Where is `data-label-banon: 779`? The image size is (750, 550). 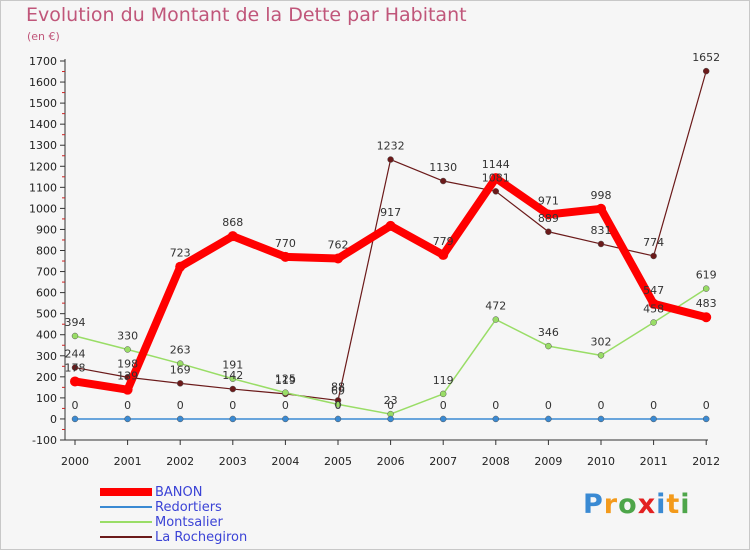
data-label-banon: 779 is located at coordinates (443, 241).